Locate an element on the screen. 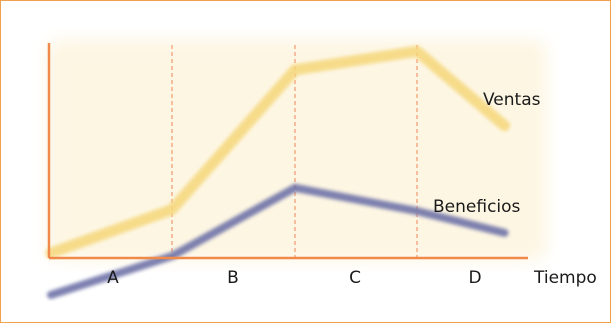  x-tick-label-c: C is located at coordinates (355, 278).